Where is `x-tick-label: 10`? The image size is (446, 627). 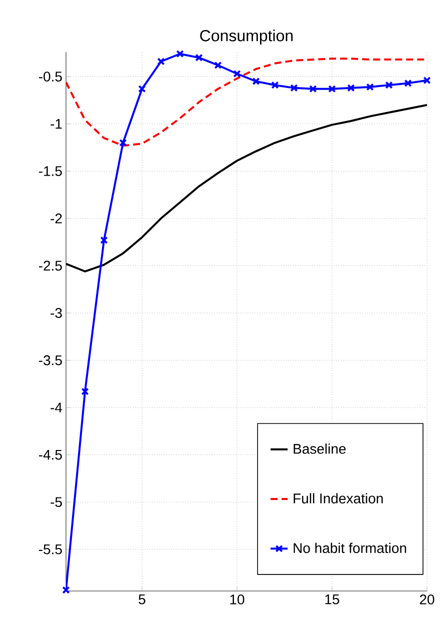 x-tick-label: 10 is located at coordinates (237, 599).